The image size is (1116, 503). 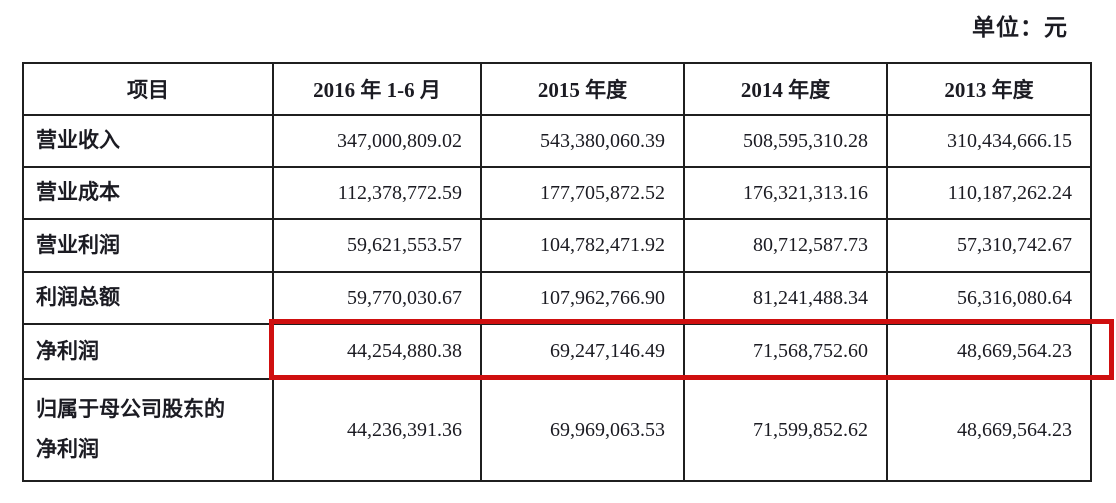 I want to click on cell-value: 104,782,471.92, so click(x=582, y=245).